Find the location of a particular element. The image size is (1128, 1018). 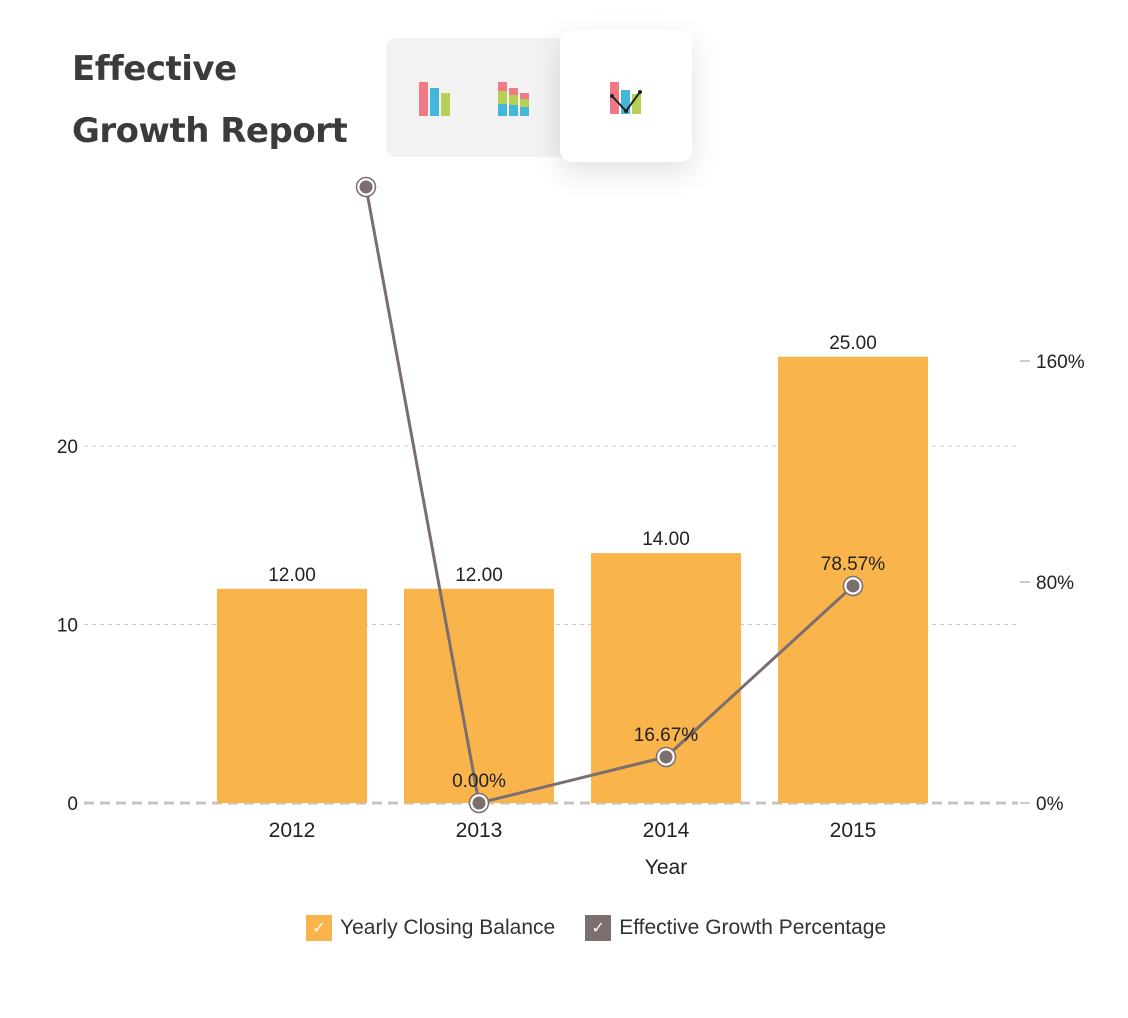

y-left-tick-label: 10 is located at coordinates (67, 626).